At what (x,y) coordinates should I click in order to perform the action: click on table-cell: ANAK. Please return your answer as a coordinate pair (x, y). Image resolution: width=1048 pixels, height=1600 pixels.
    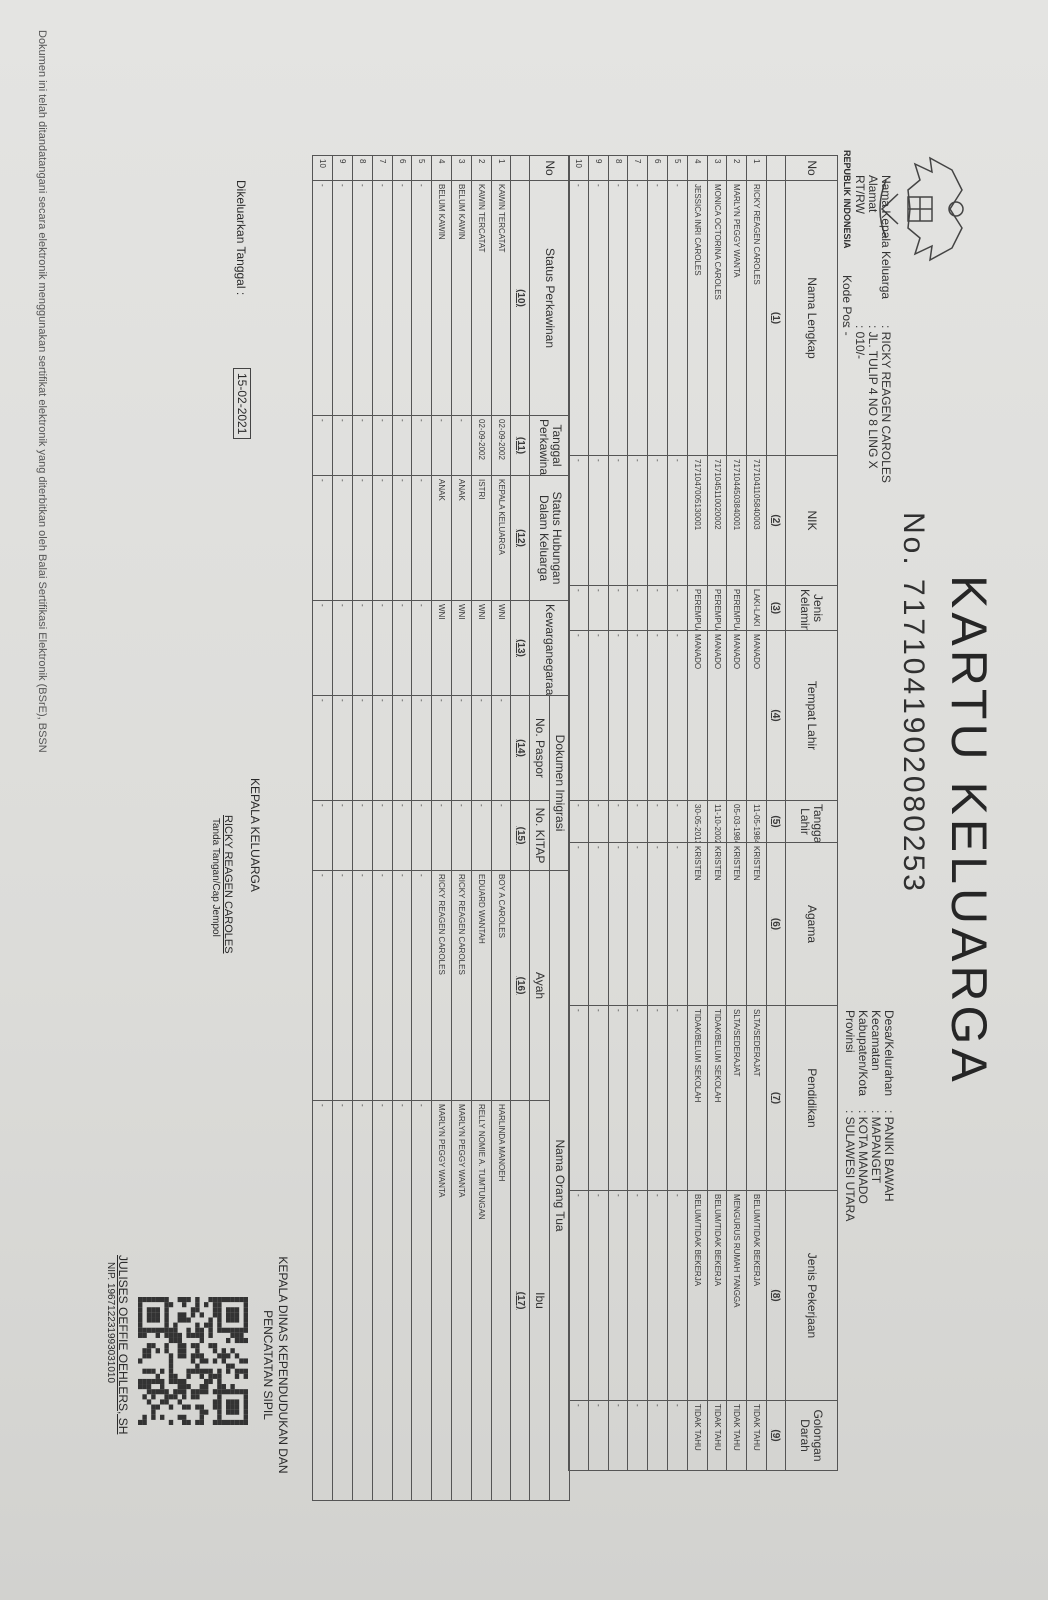
    Looking at the image, I should click on (441, 538).